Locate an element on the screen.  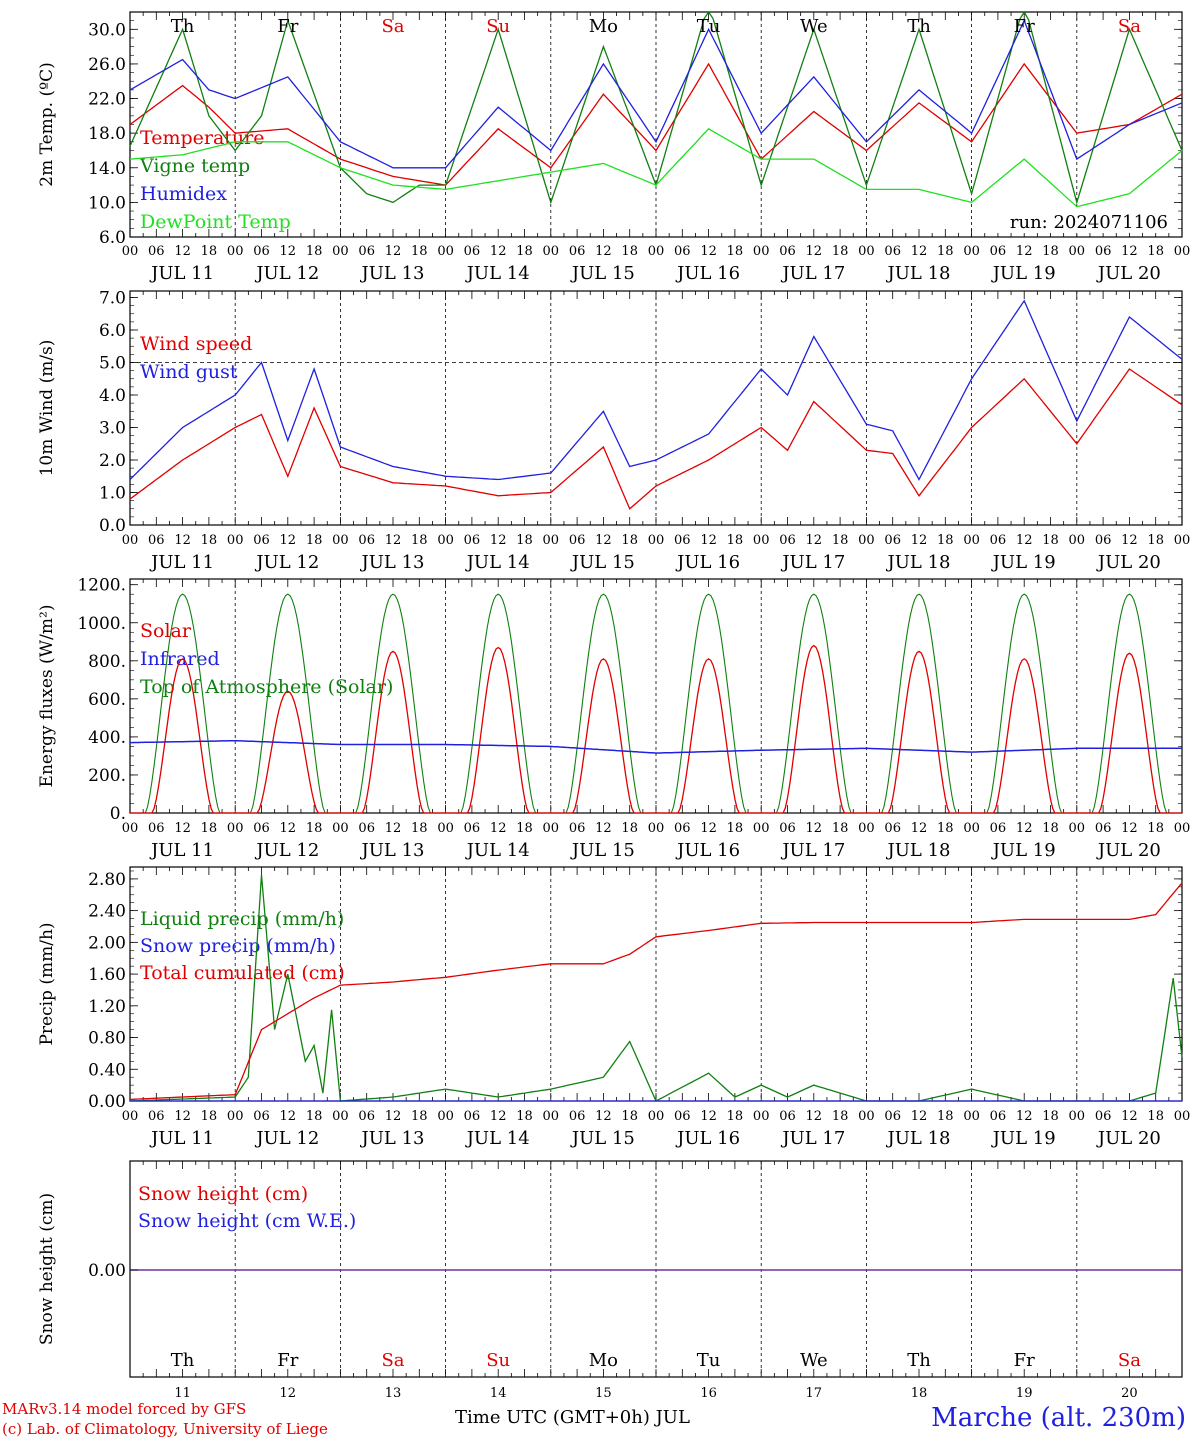
date-label: JUL 13 is located at coordinates (392, 850).